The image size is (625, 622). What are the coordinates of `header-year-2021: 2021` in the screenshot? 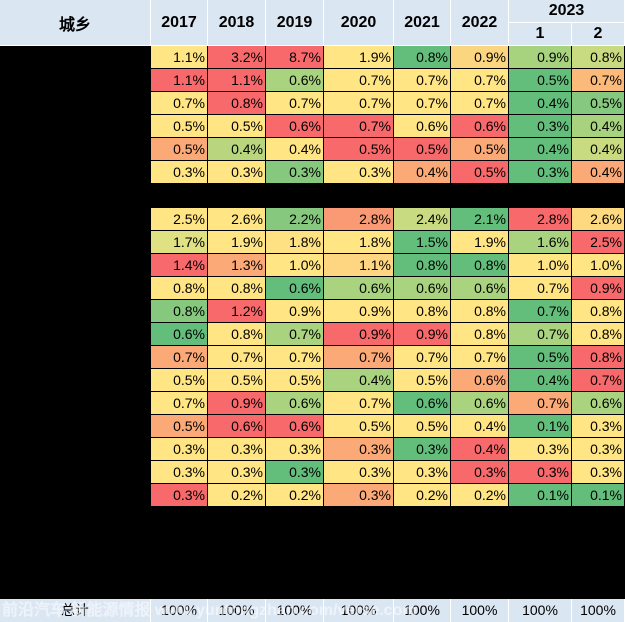 It's located at (422, 23).